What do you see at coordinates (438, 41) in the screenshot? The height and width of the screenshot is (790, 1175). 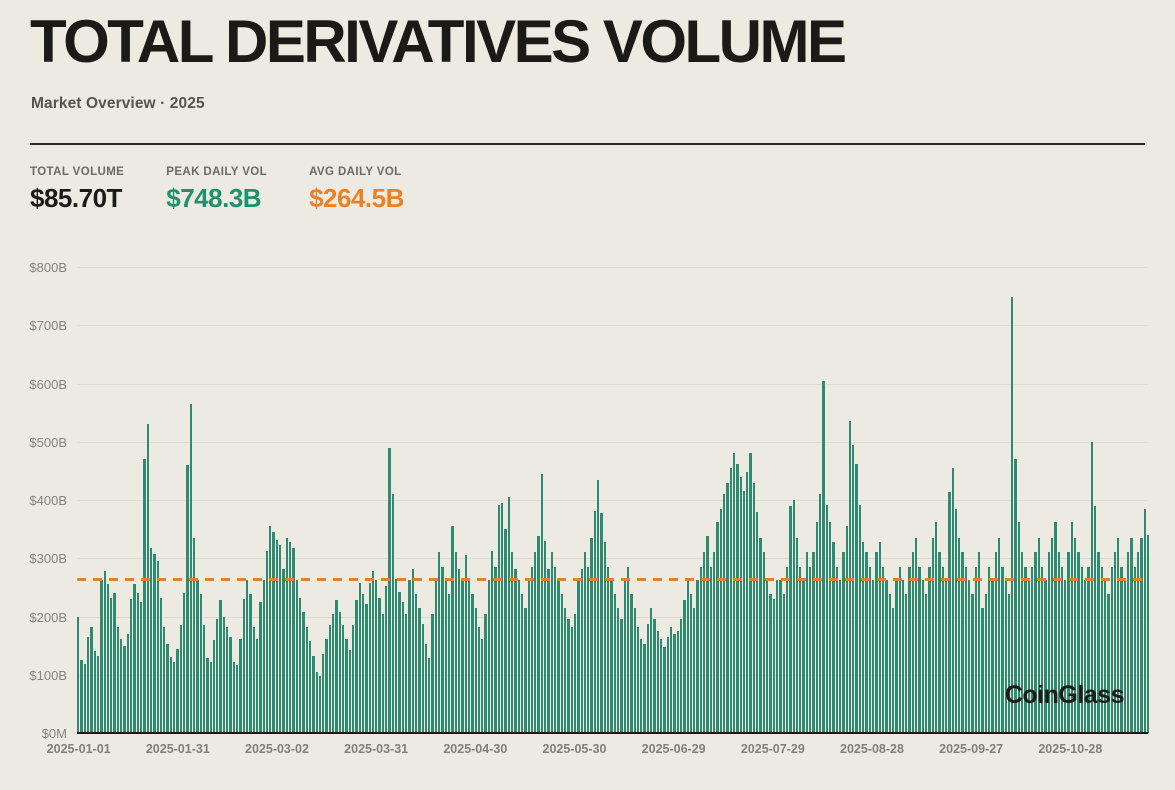 I see `page-title: TOTAL DERIVATIVES VOLUME` at bounding box center [438, 41].